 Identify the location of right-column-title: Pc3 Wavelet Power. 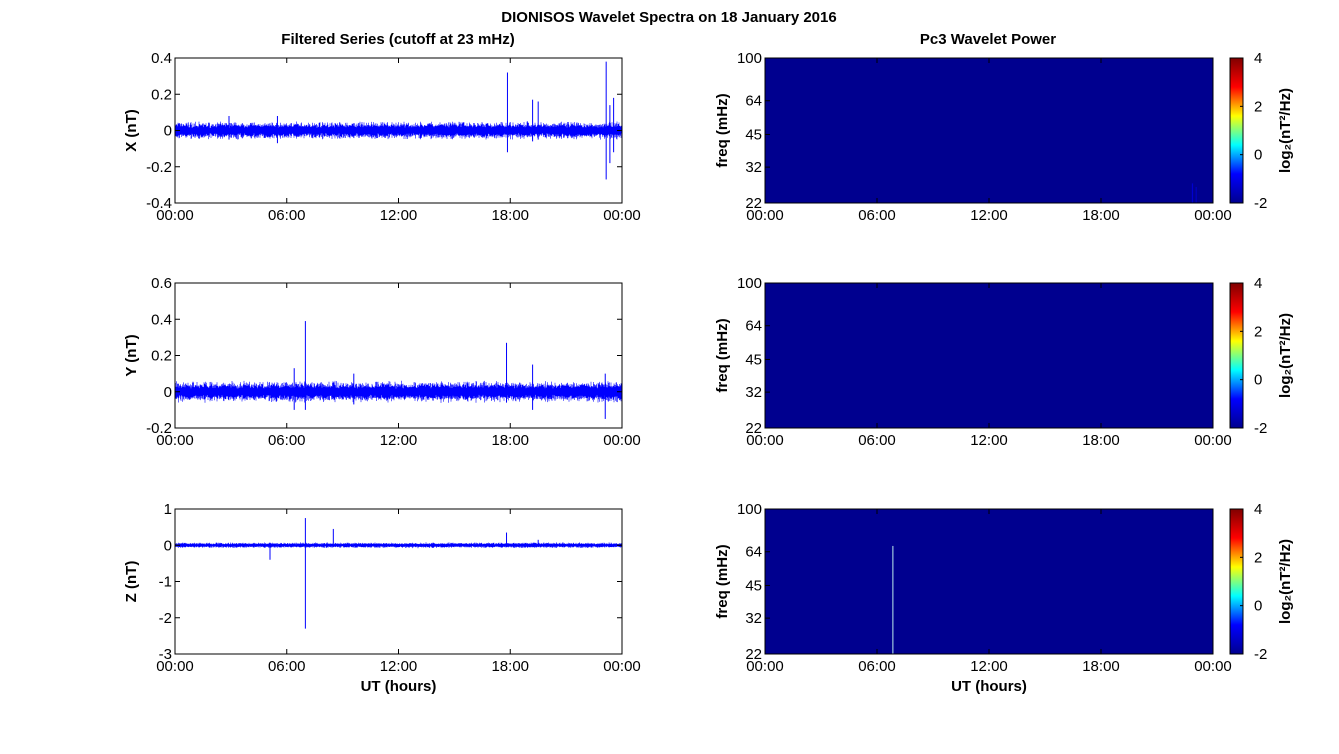
(988, 39).